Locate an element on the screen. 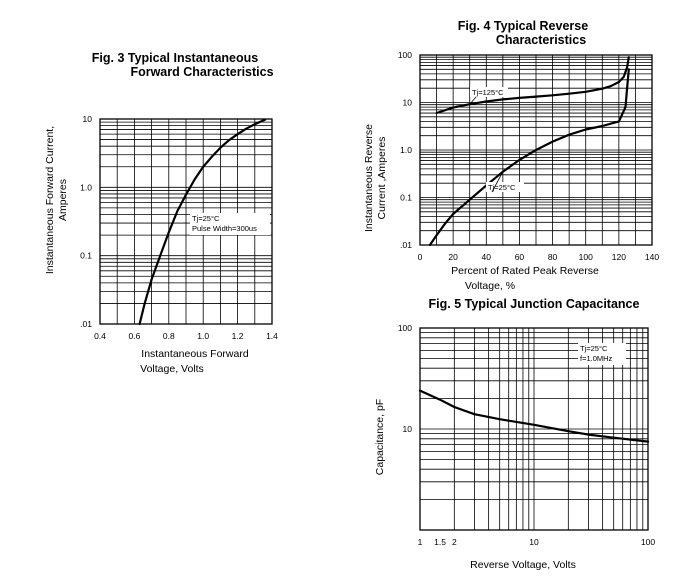  y-axis-label-line: Capacitance, pF is located at coordinates (380, 437).